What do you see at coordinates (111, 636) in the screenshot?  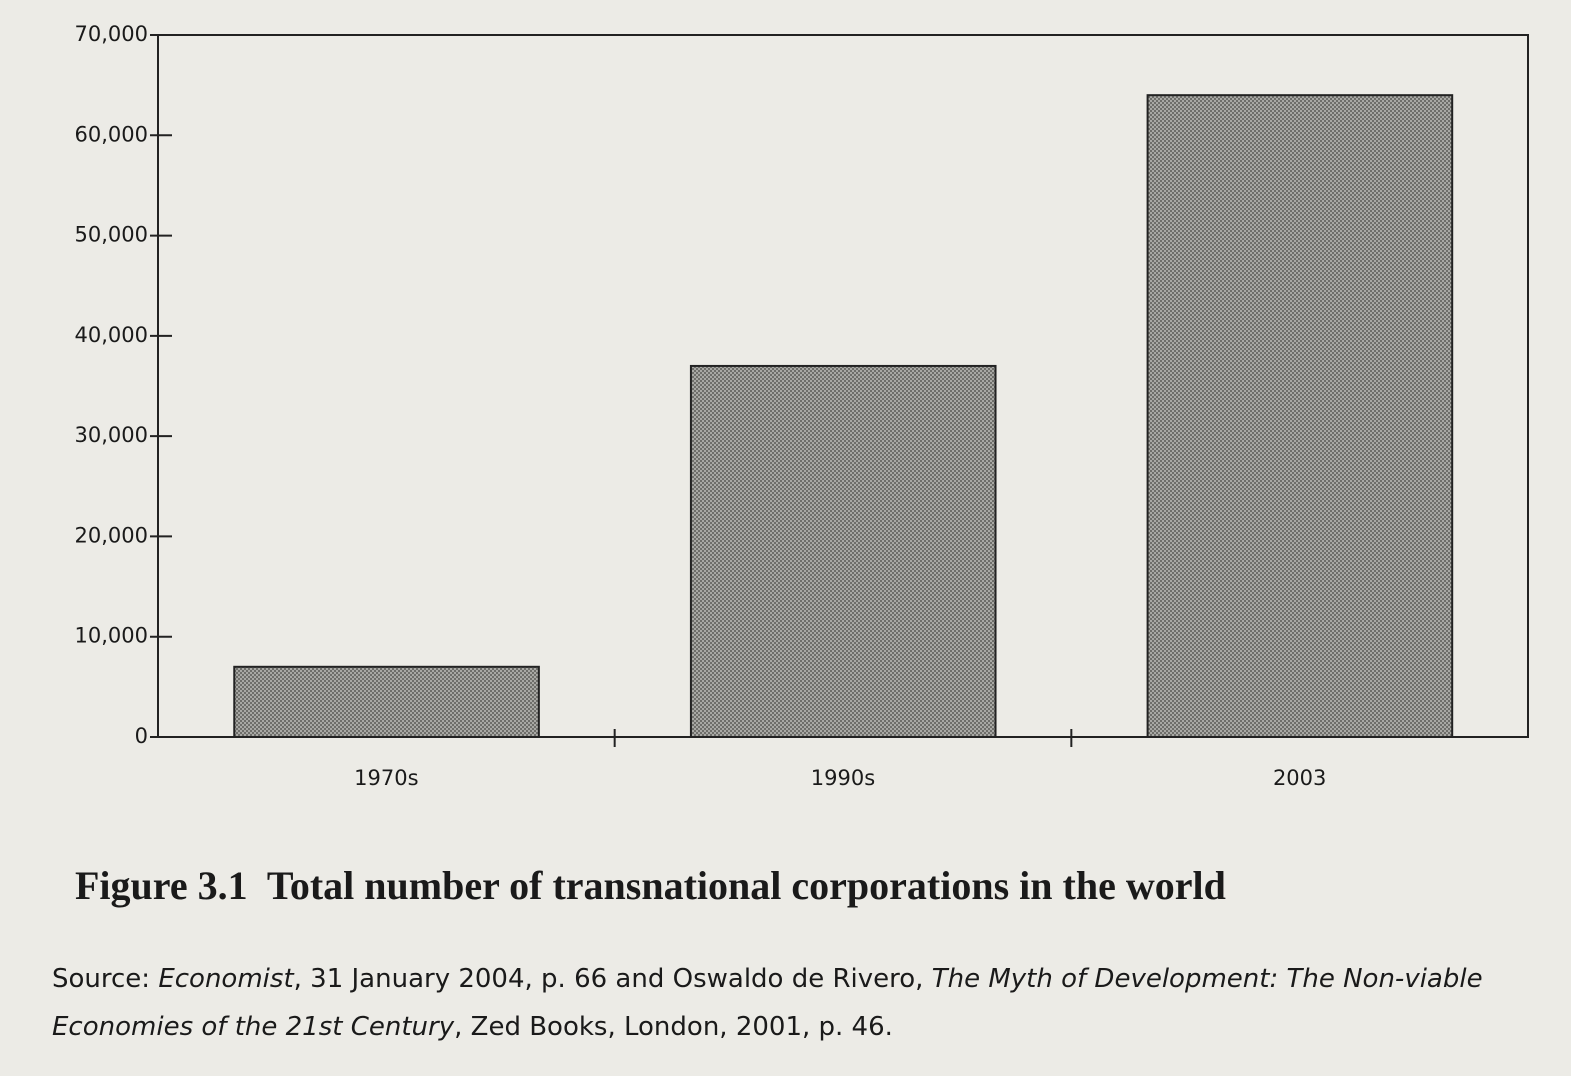 I see `y-tick-label: 10,000` at bounding box center [111, 636].